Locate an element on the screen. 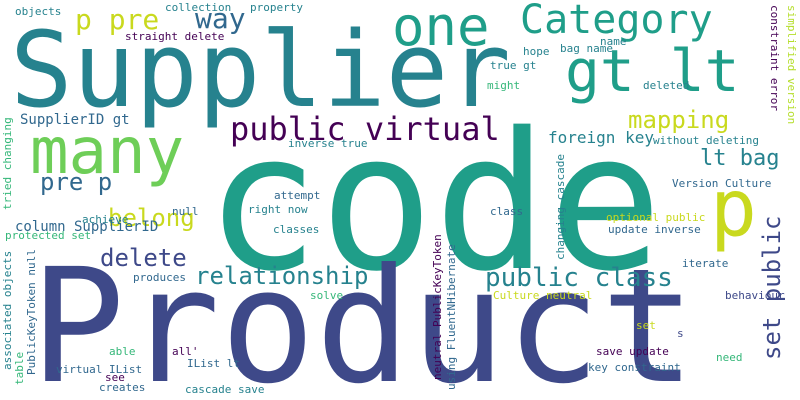 This screenshot has height=400, width=800. word: delete is located at coordinates (143, 258).